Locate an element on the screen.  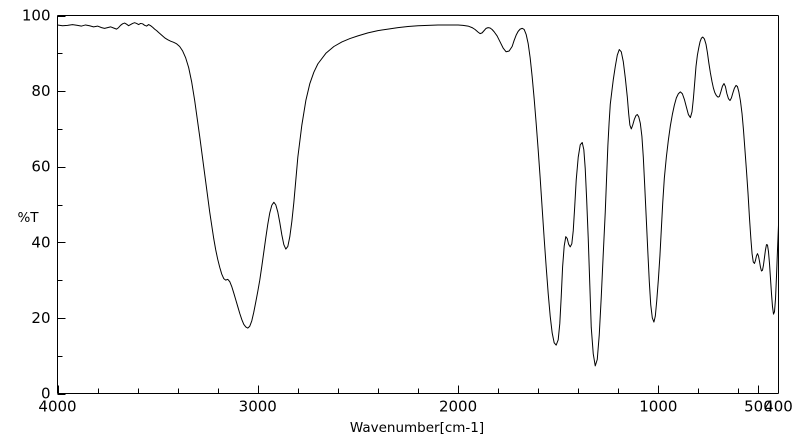
y-tick-label-100: 100 is located at coordinates (36, 16).